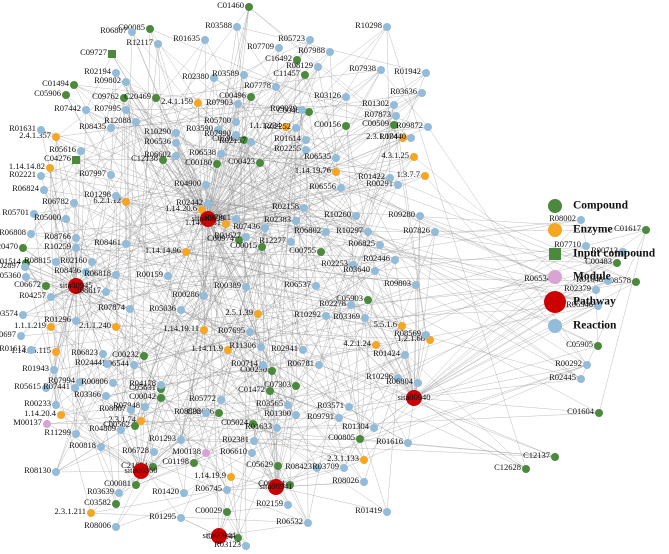 This screenshot has height=554, width=669. I want to click on node-label: C04276, so click(57, 158).